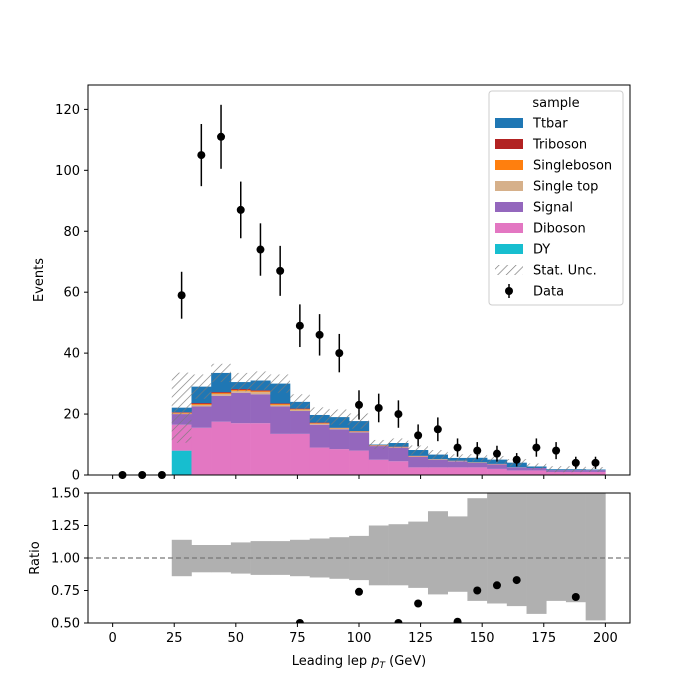 This screenshot has height=700, width=700. Describe the element at coordinates (67, 110) in the screenshot. I see `y-tick-label: 120` at that location.